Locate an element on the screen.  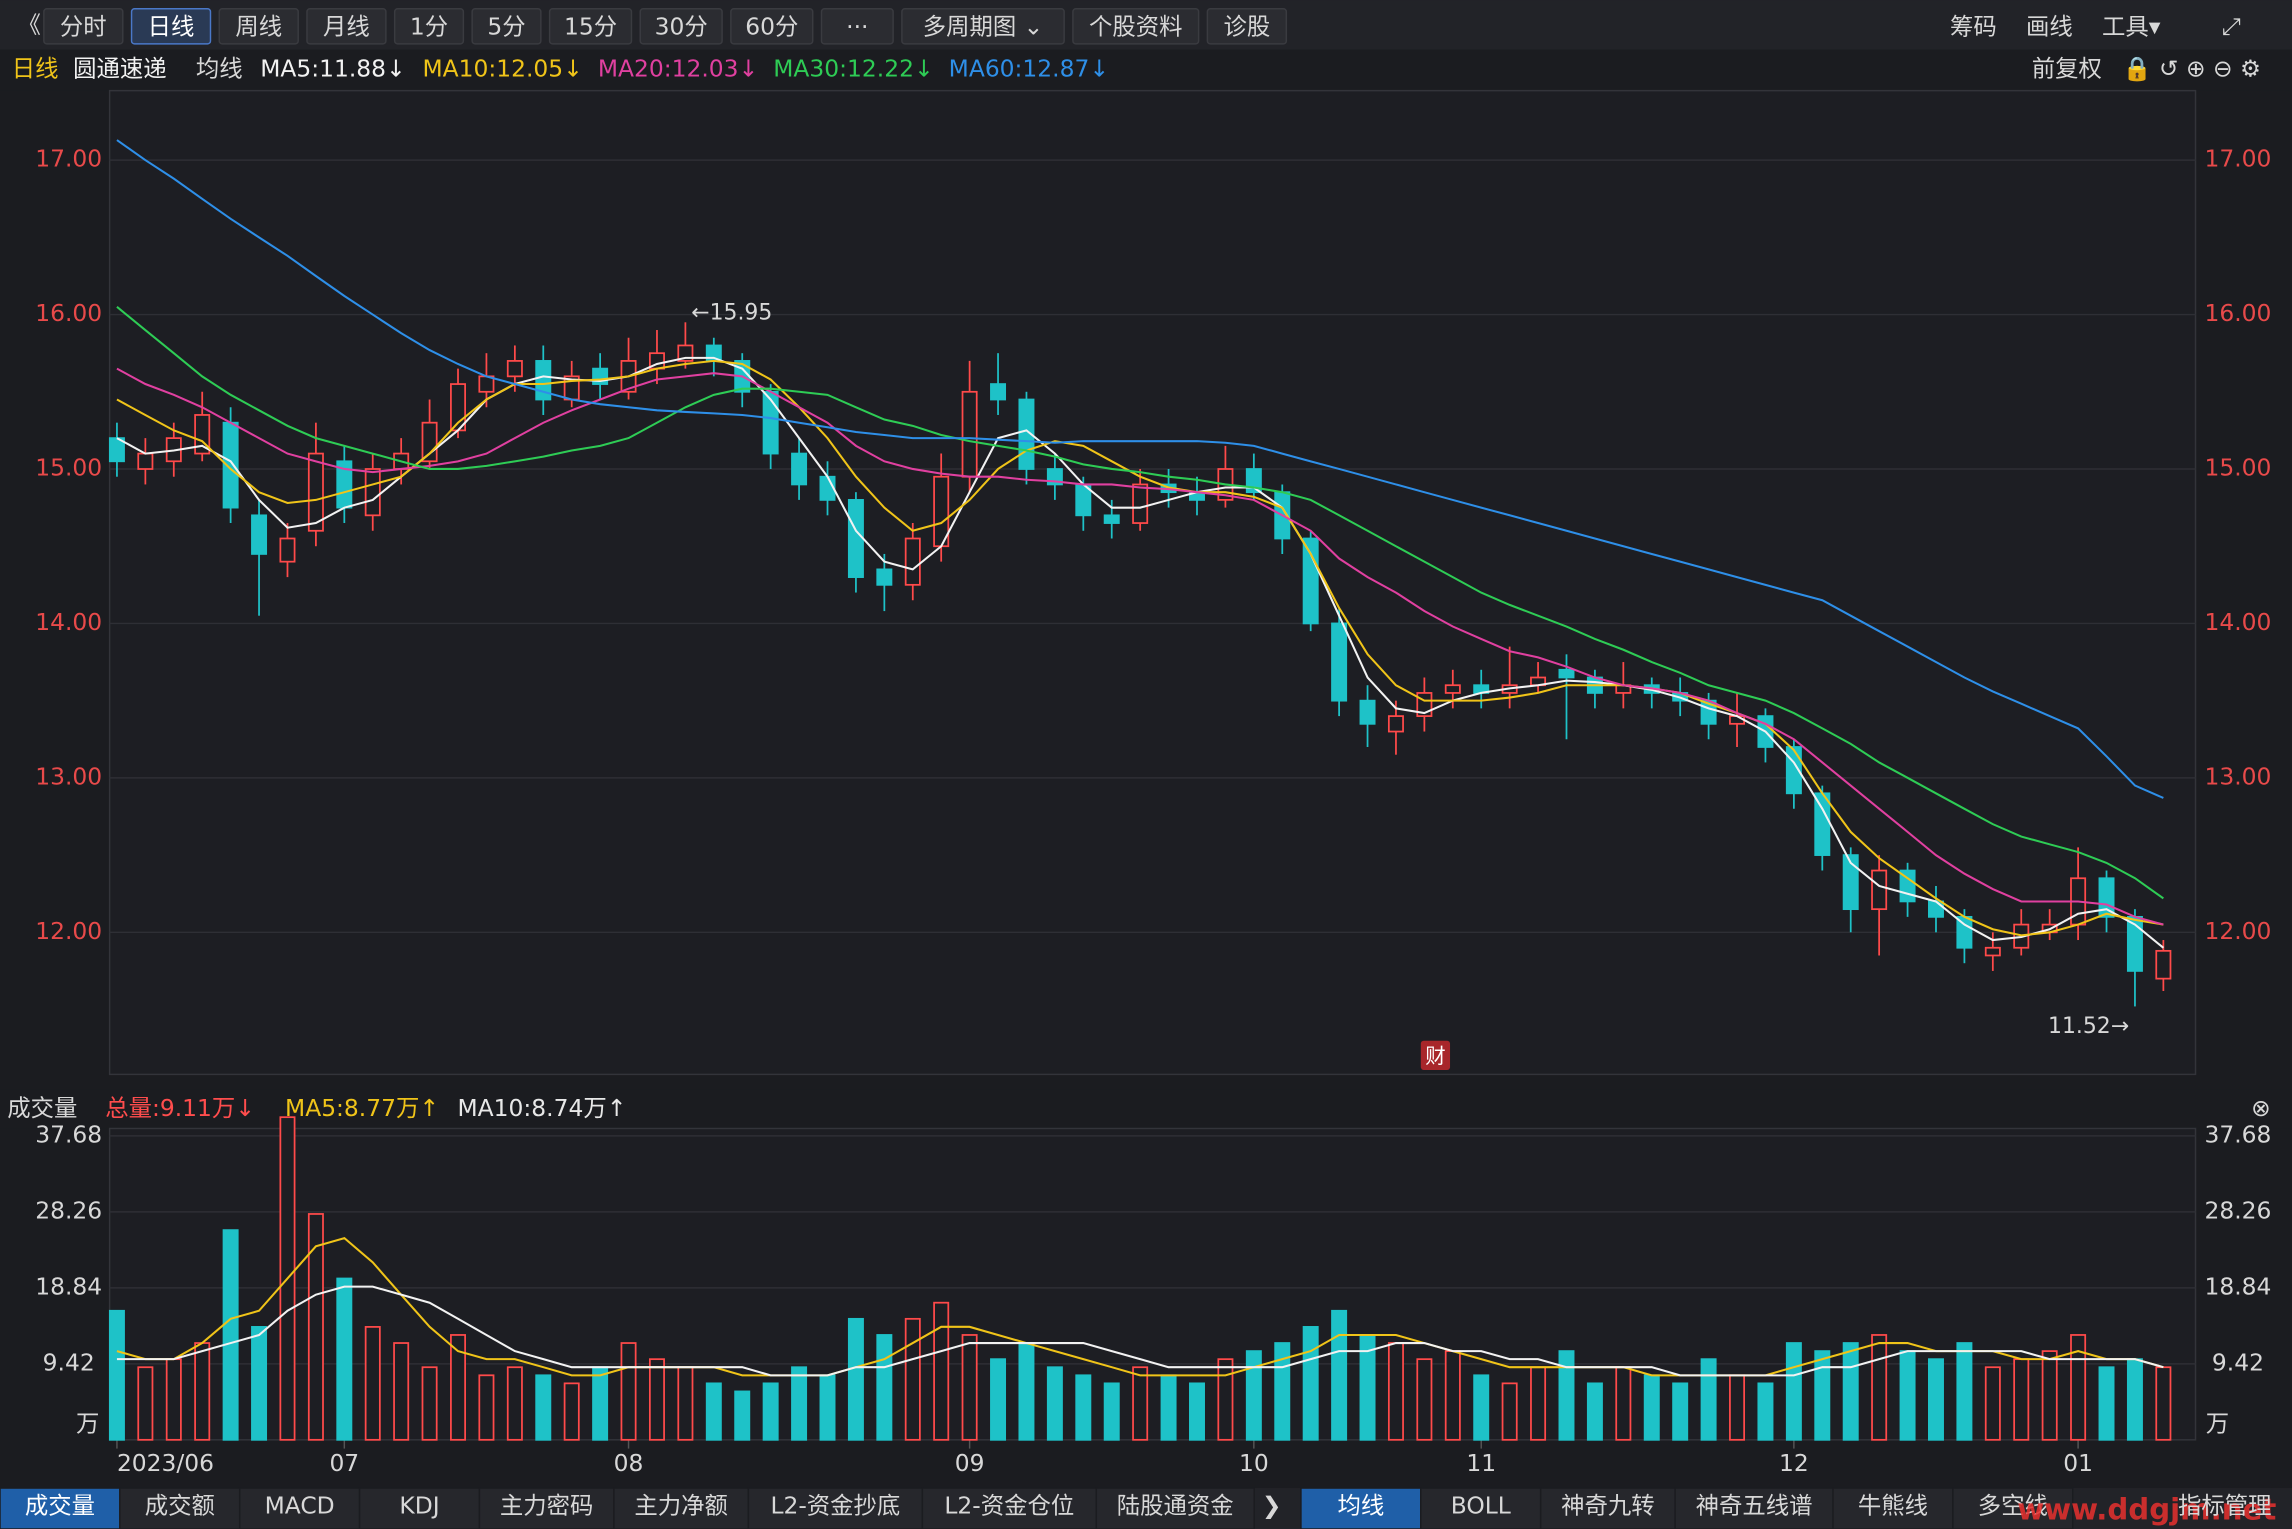
overlay-tab-label: 牛熊线 is located at coordinates (1893, 1506).